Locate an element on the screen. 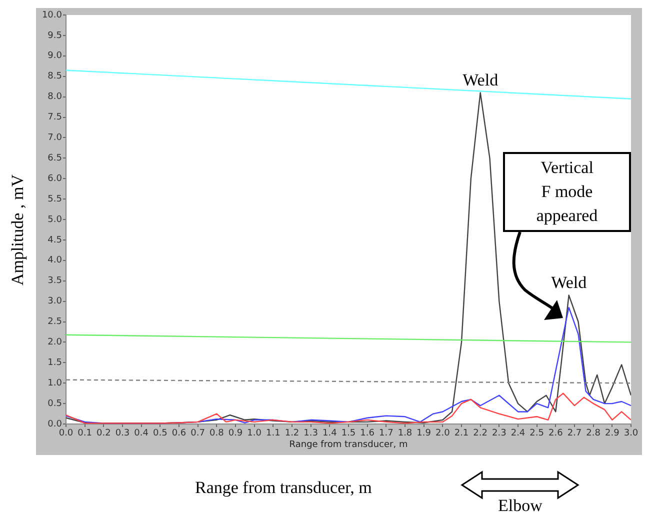  y-tick-label: 1.0 is located at coordinates (55, 383).